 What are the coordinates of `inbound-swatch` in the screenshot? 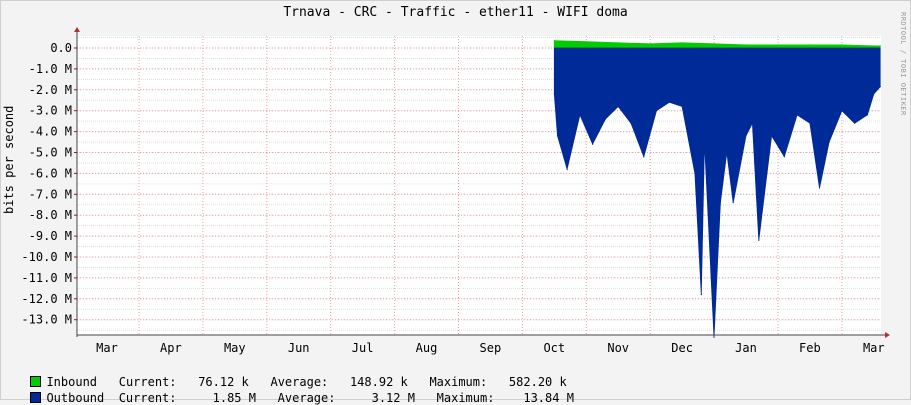 It's located at (36, 381).